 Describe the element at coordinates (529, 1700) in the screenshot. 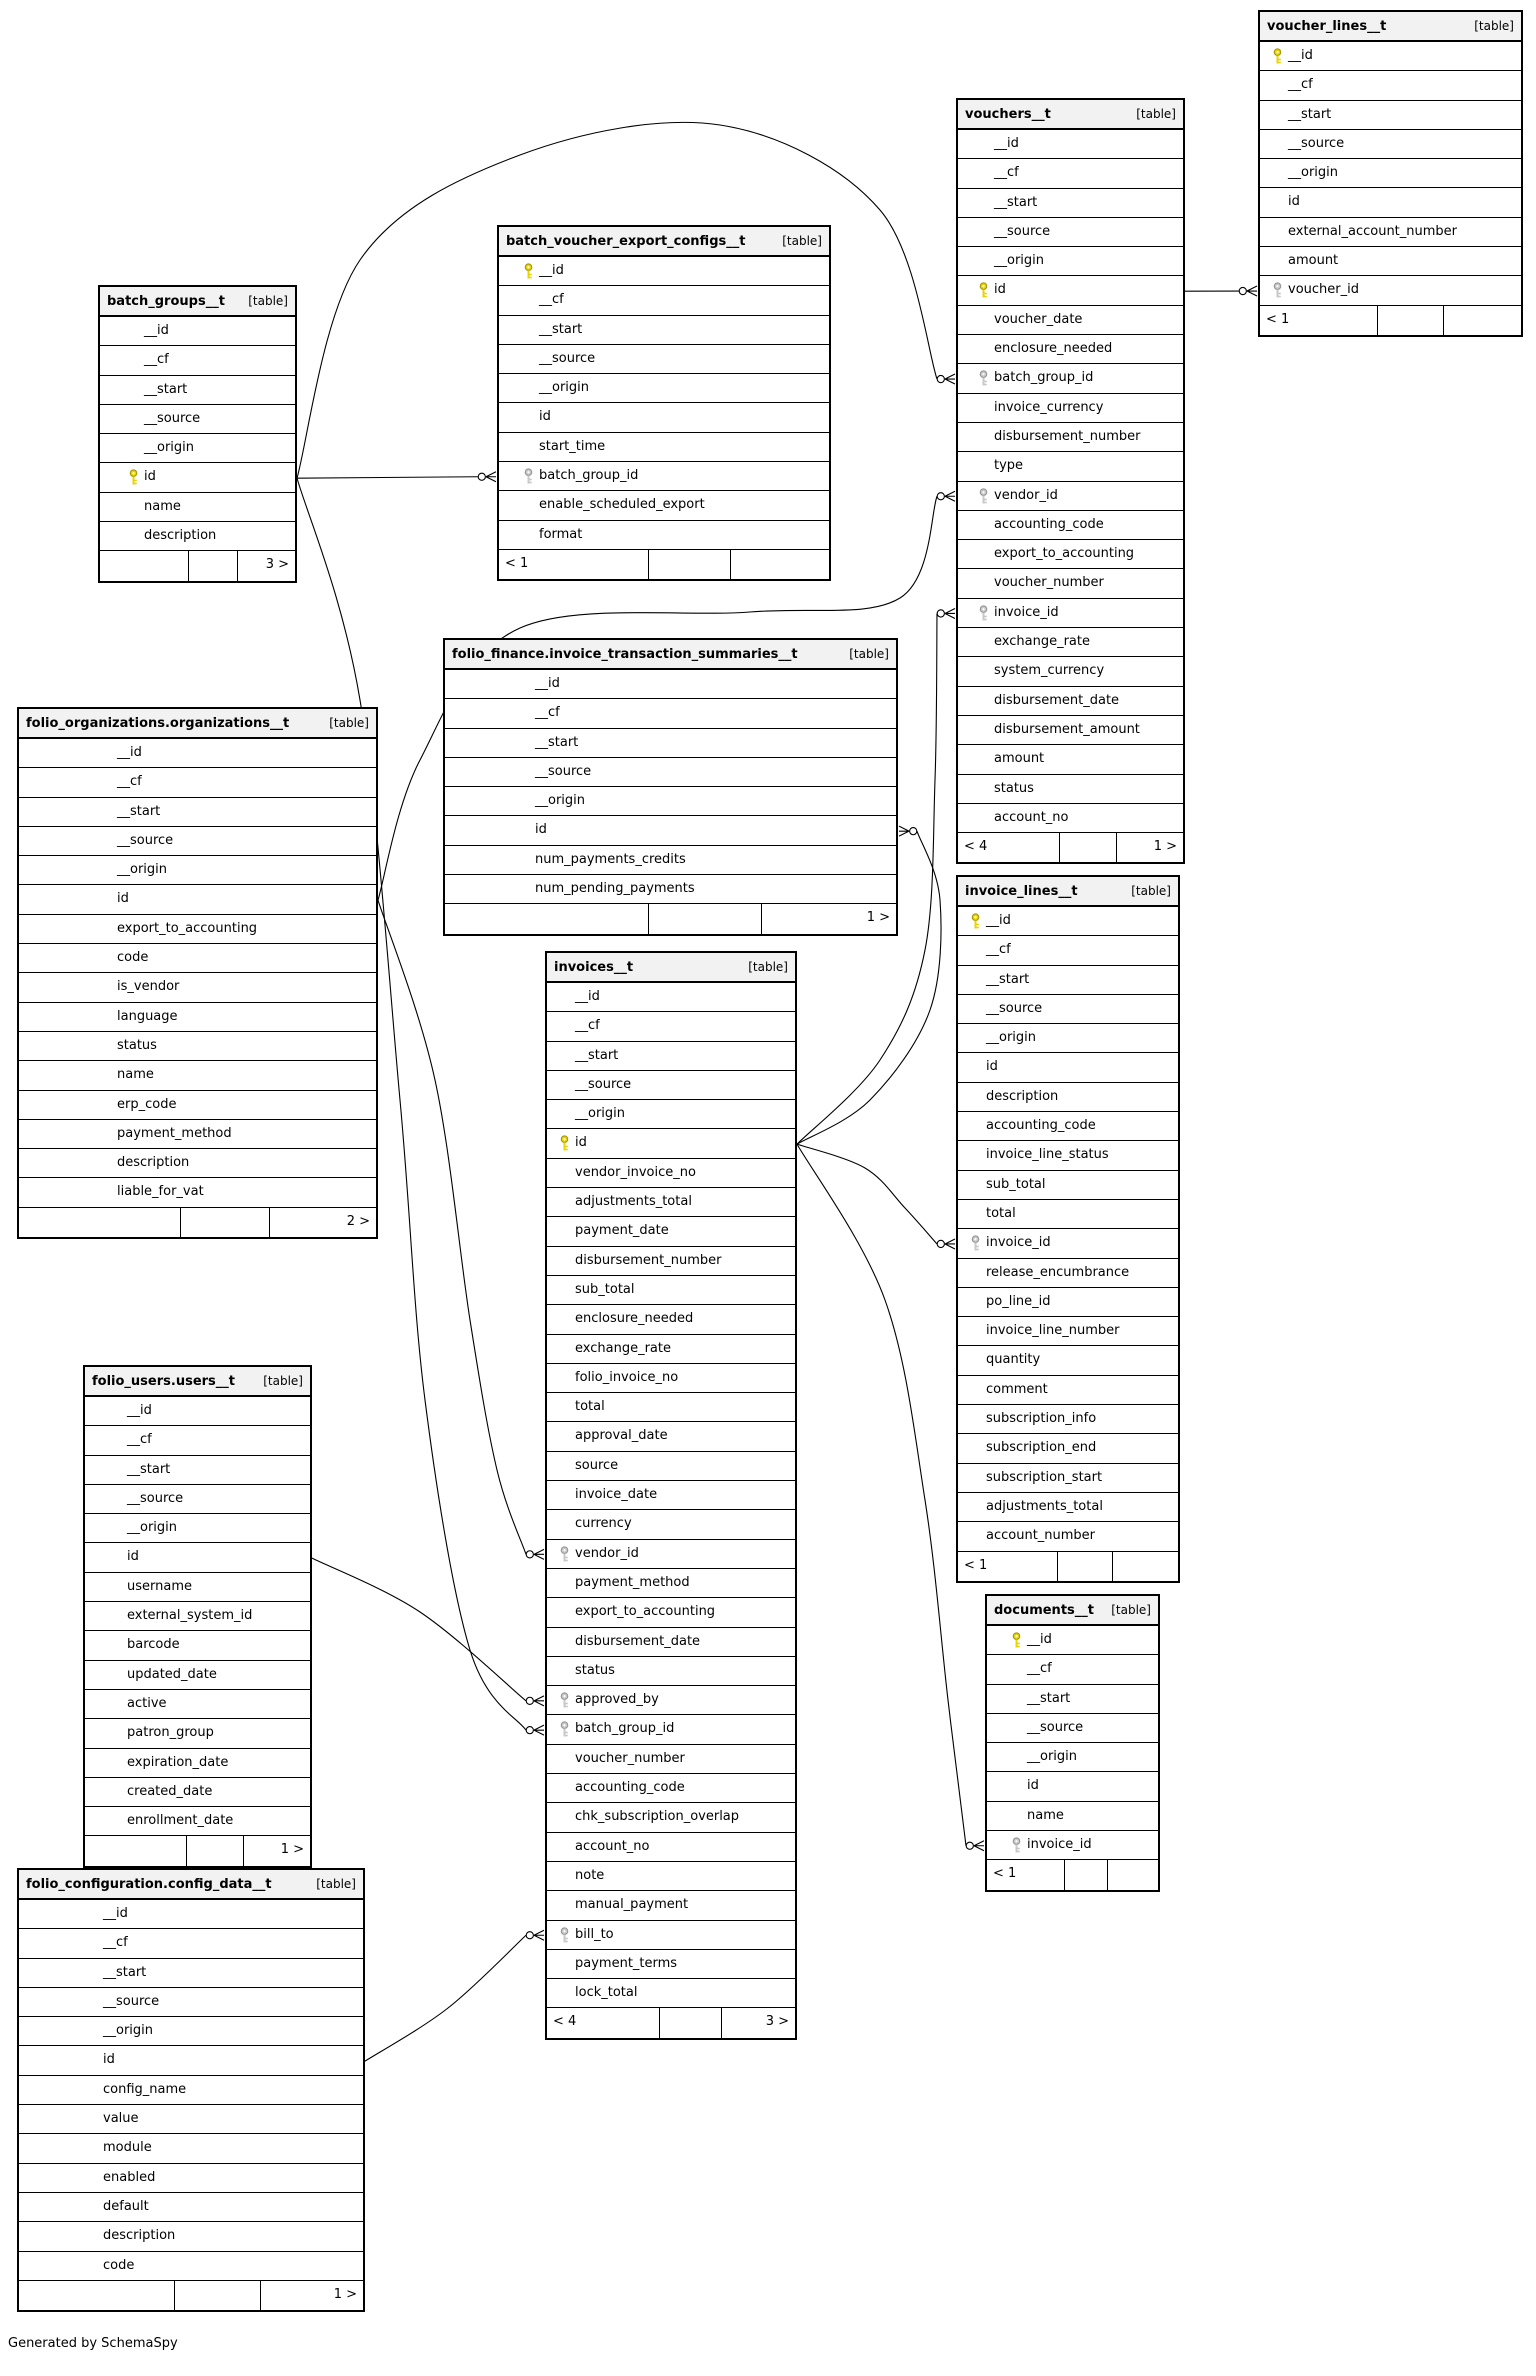

I see `zero-or-one-circle-icon` at that location.